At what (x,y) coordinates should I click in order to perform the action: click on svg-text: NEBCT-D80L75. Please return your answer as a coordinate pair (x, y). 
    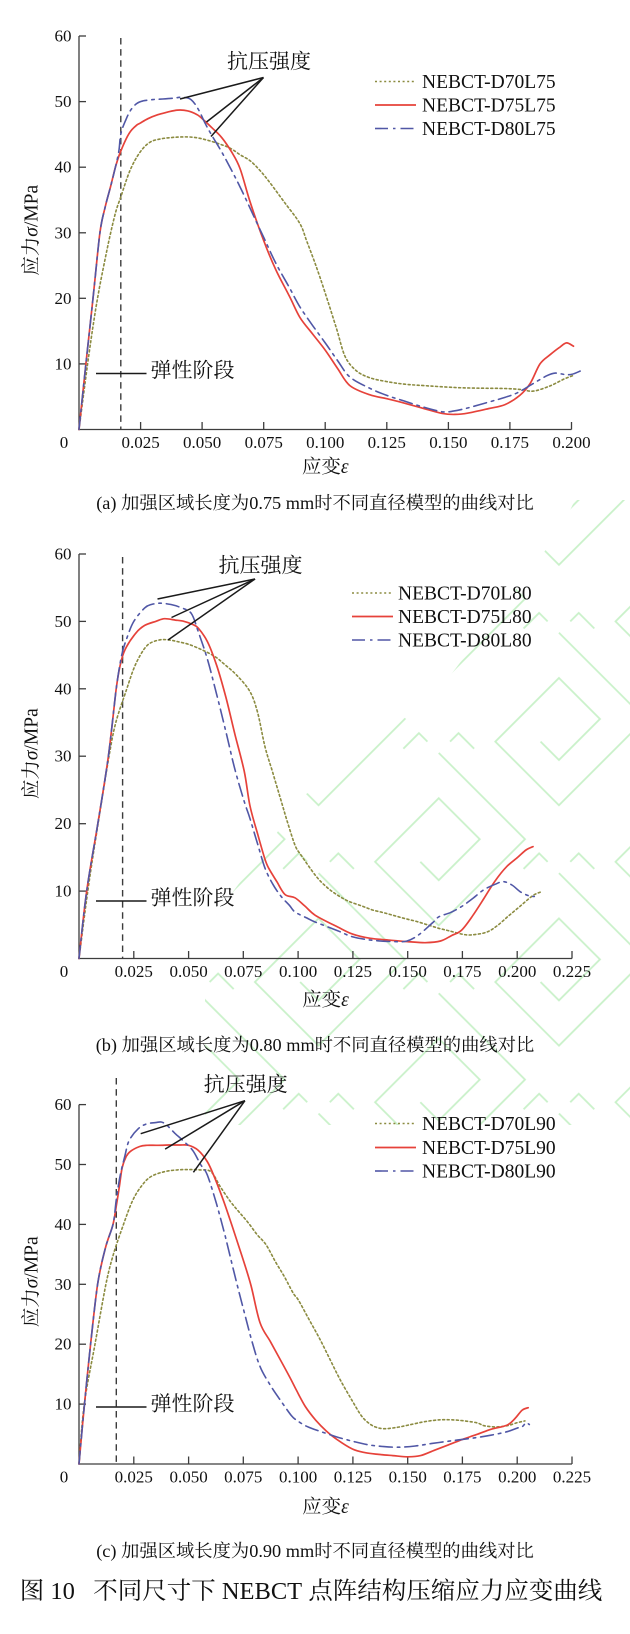
    Looking at the image, I should click on (489, 129).